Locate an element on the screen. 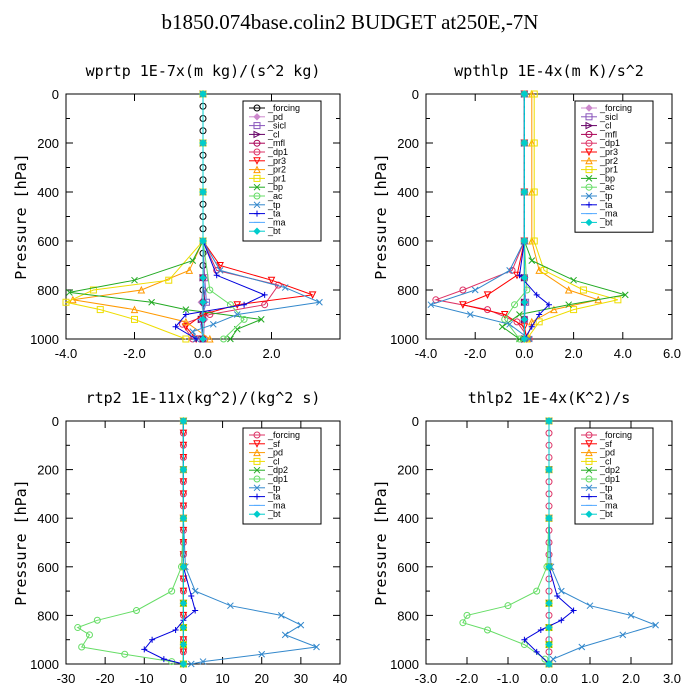  legend-label: _forcing is located at coordinates (615, 108).